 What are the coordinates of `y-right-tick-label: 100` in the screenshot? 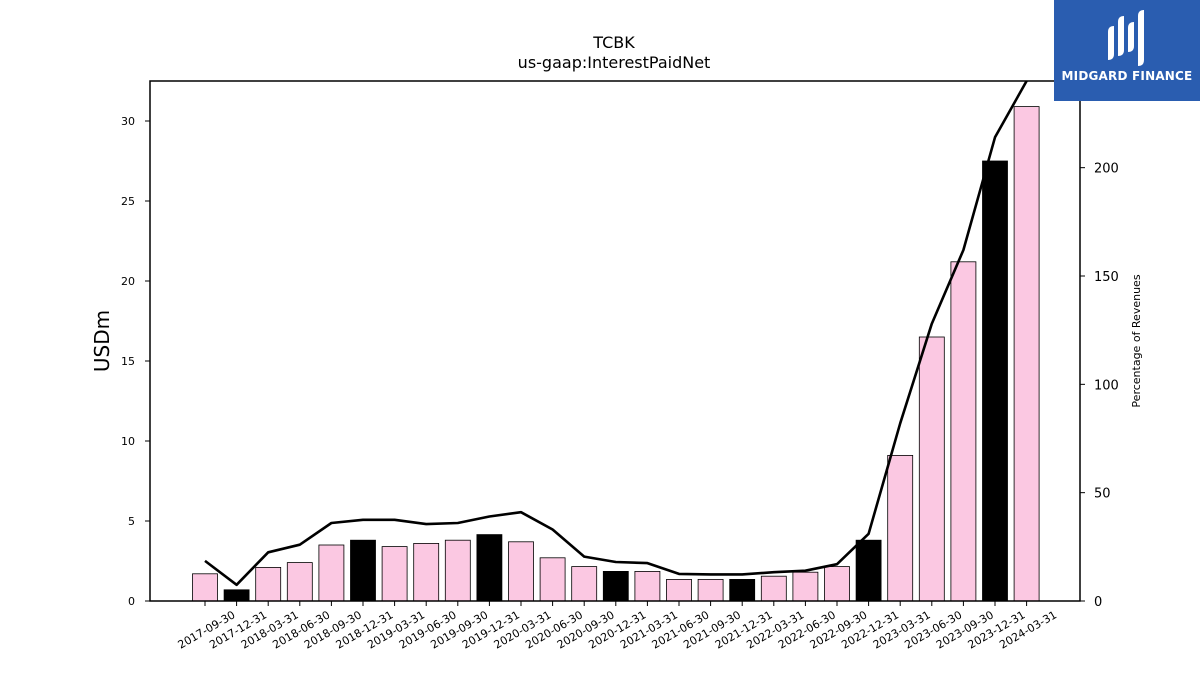 It's located at (1106, 385).